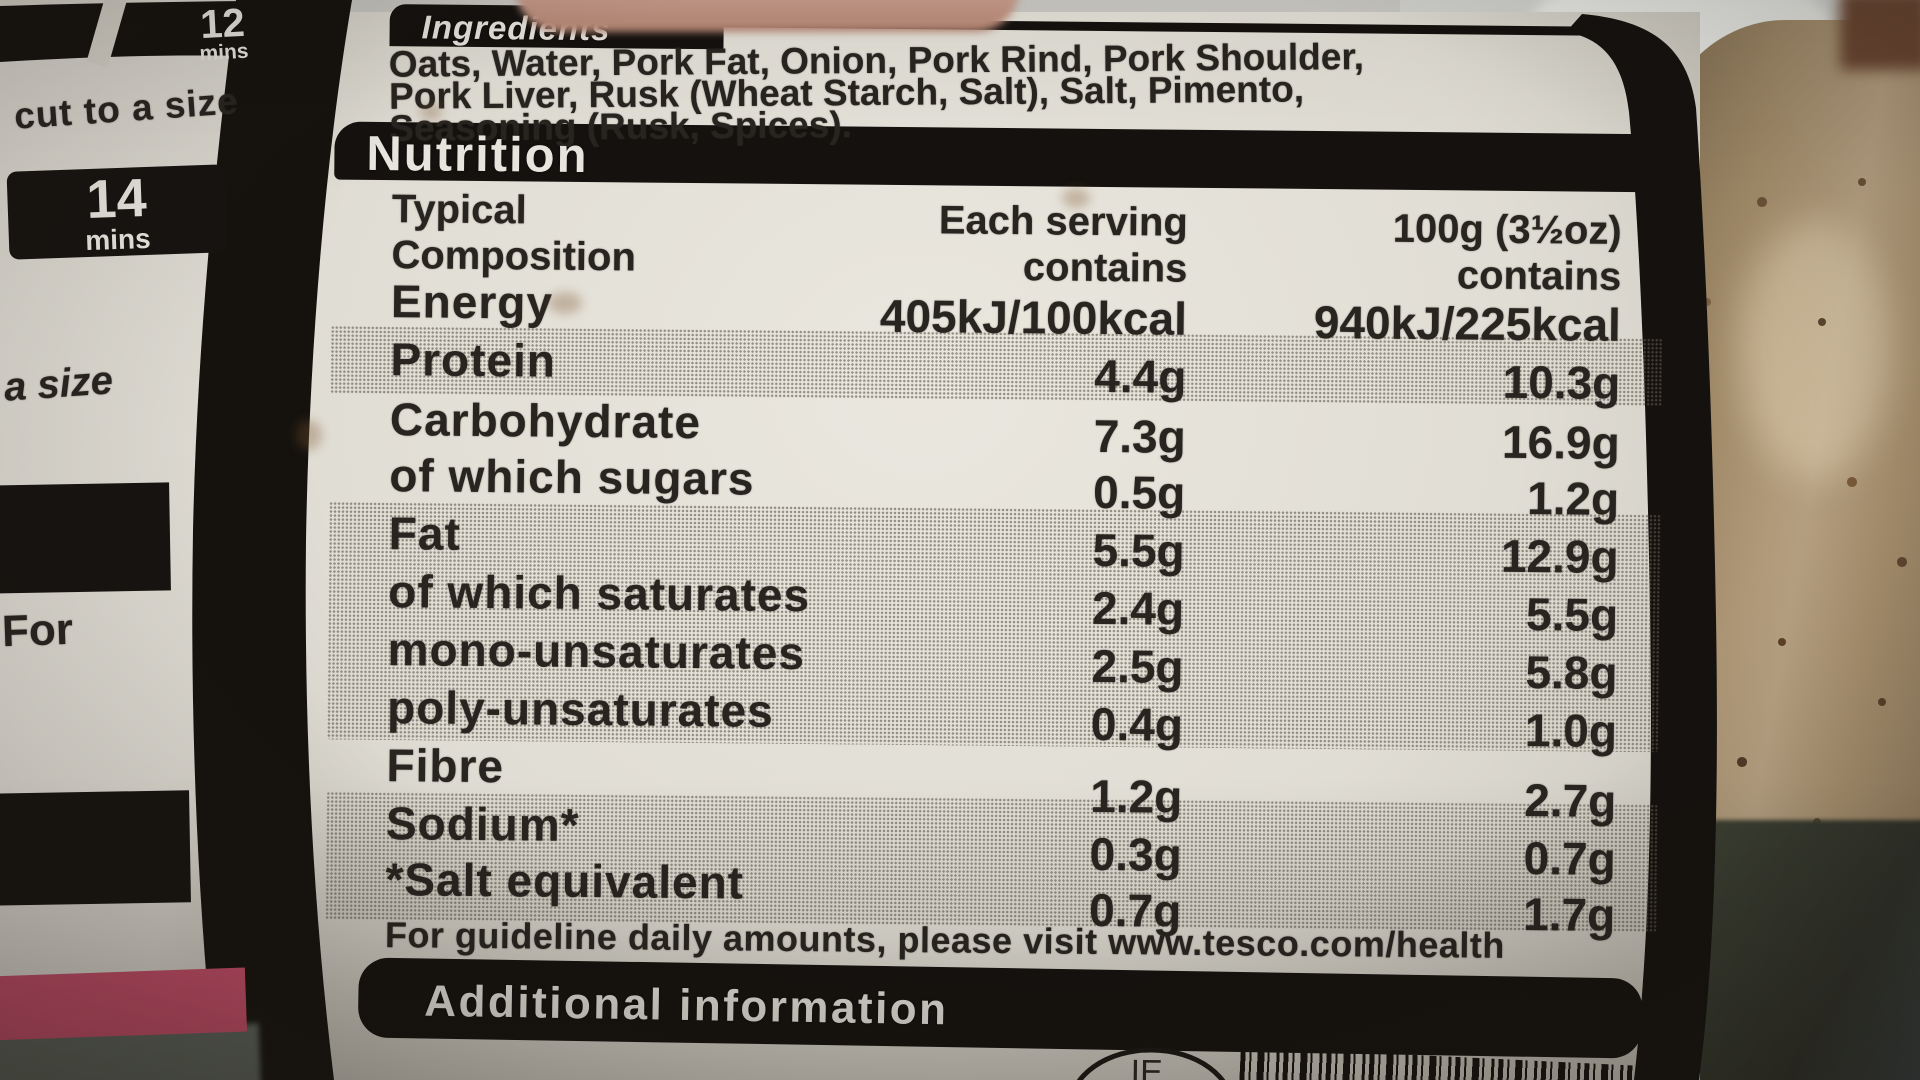 The height and width of the screenshot is (1080, 1920). I want to click on cook-time-14-value: 14, so click(116, 199).